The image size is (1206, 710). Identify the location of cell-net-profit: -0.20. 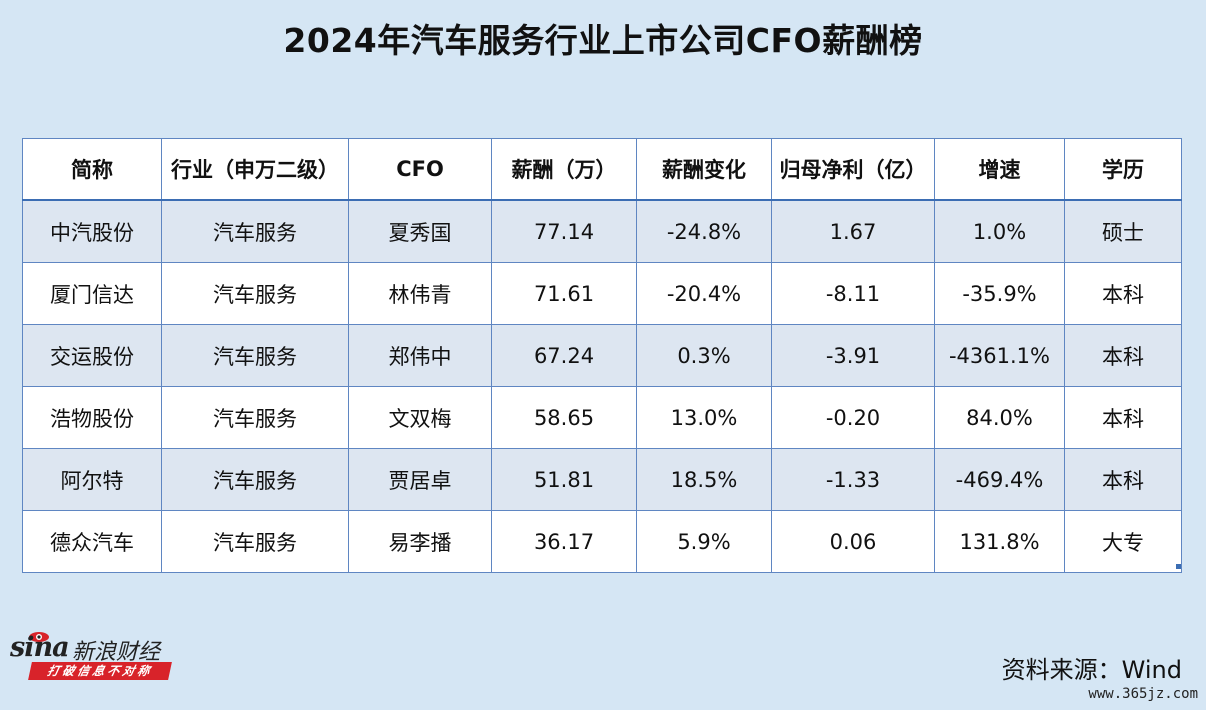
(853, 417).